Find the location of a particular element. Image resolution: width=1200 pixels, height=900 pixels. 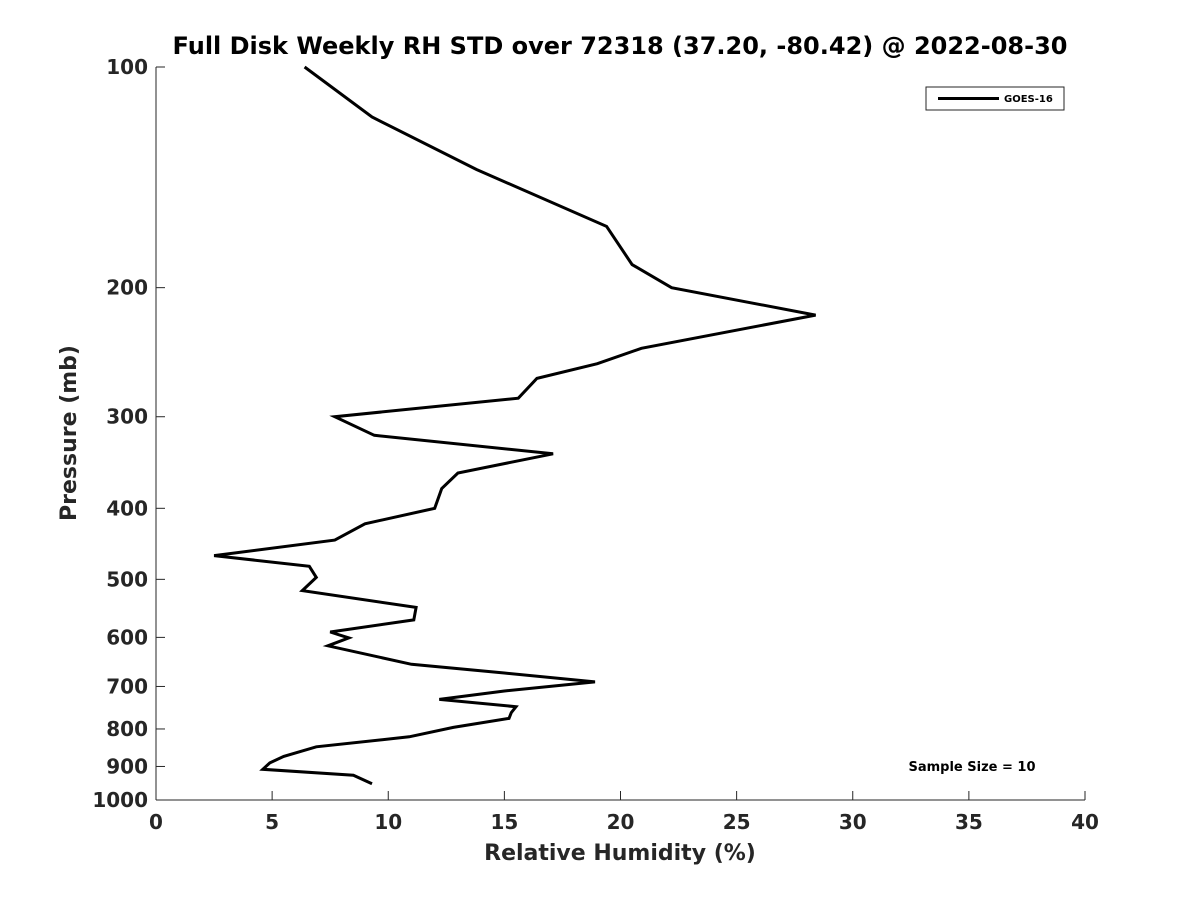

y-tick-label: 900 is located at coordinates (127, 766).